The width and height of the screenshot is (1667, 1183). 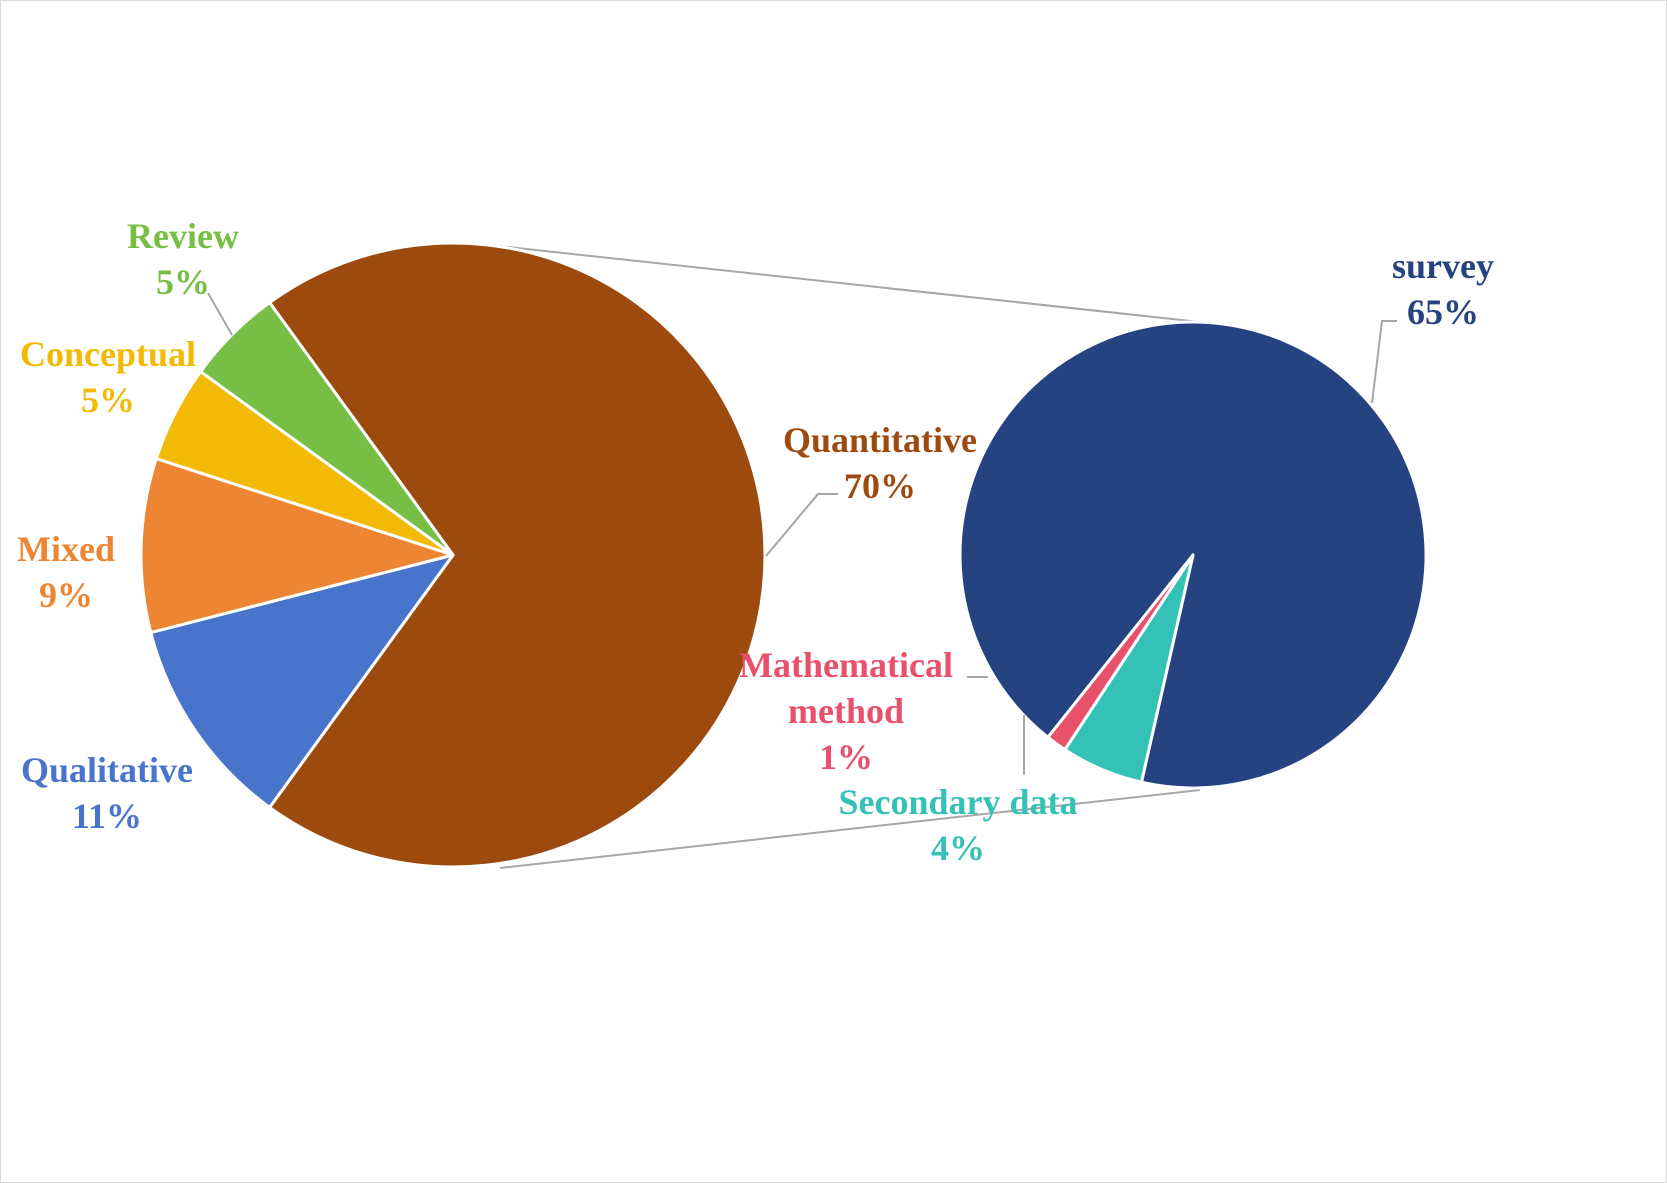 What do you see at coordinates (302, 681) in the screenshot?
I see `main-slice-qualitative` at bounding box center [302, 681].